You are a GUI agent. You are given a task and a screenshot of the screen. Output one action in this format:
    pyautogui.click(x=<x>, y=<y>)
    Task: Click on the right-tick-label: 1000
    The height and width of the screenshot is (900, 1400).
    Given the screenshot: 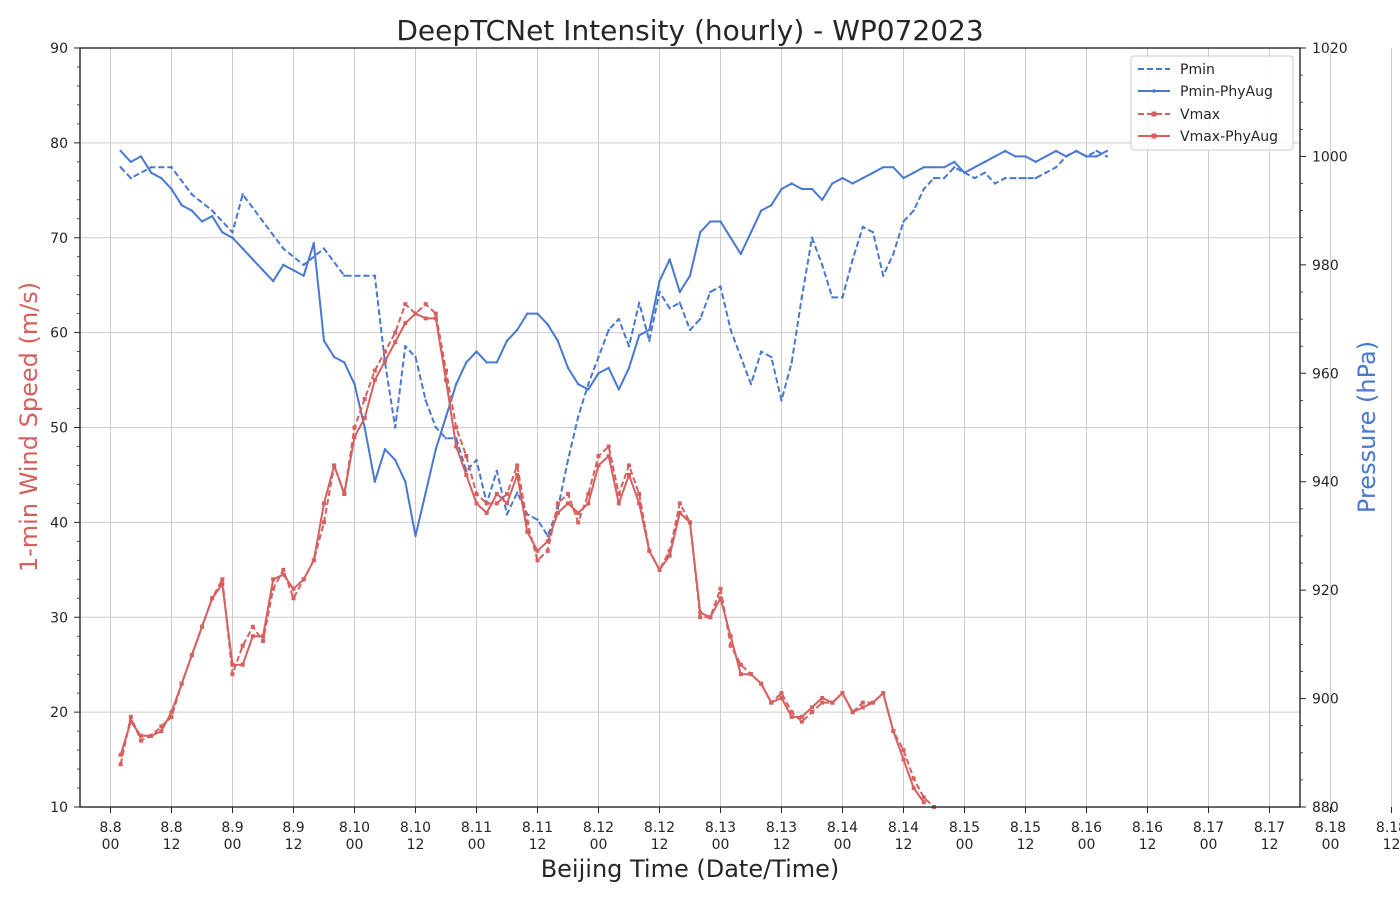 What is the action you would take?
    pyautogui.click(x=1330, y=157)
    